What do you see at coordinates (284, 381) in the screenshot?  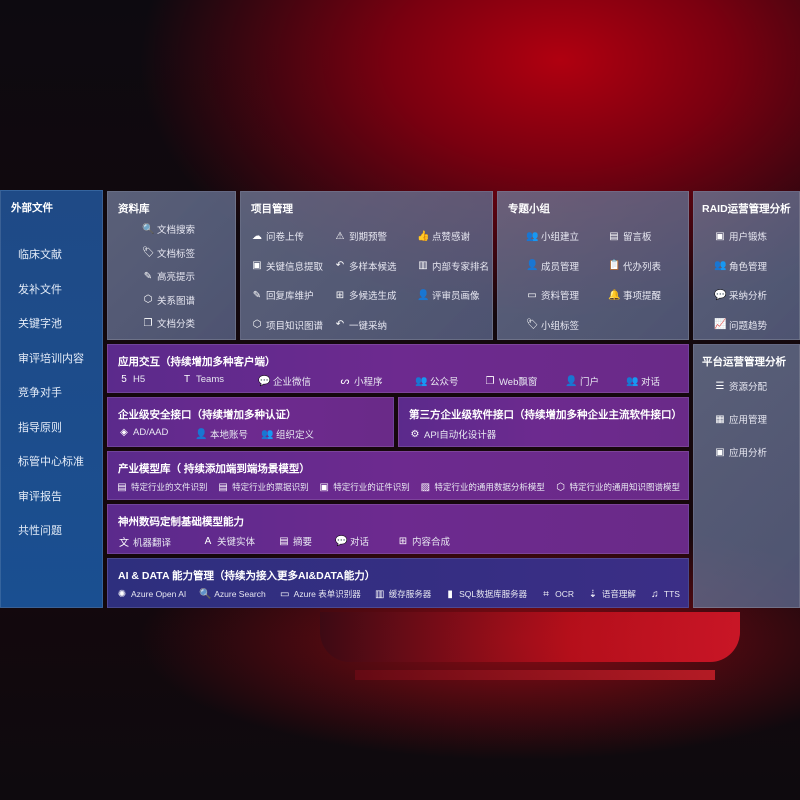 I see `item-wecom: 💬 企业微信` at bounding box center [284, 381].